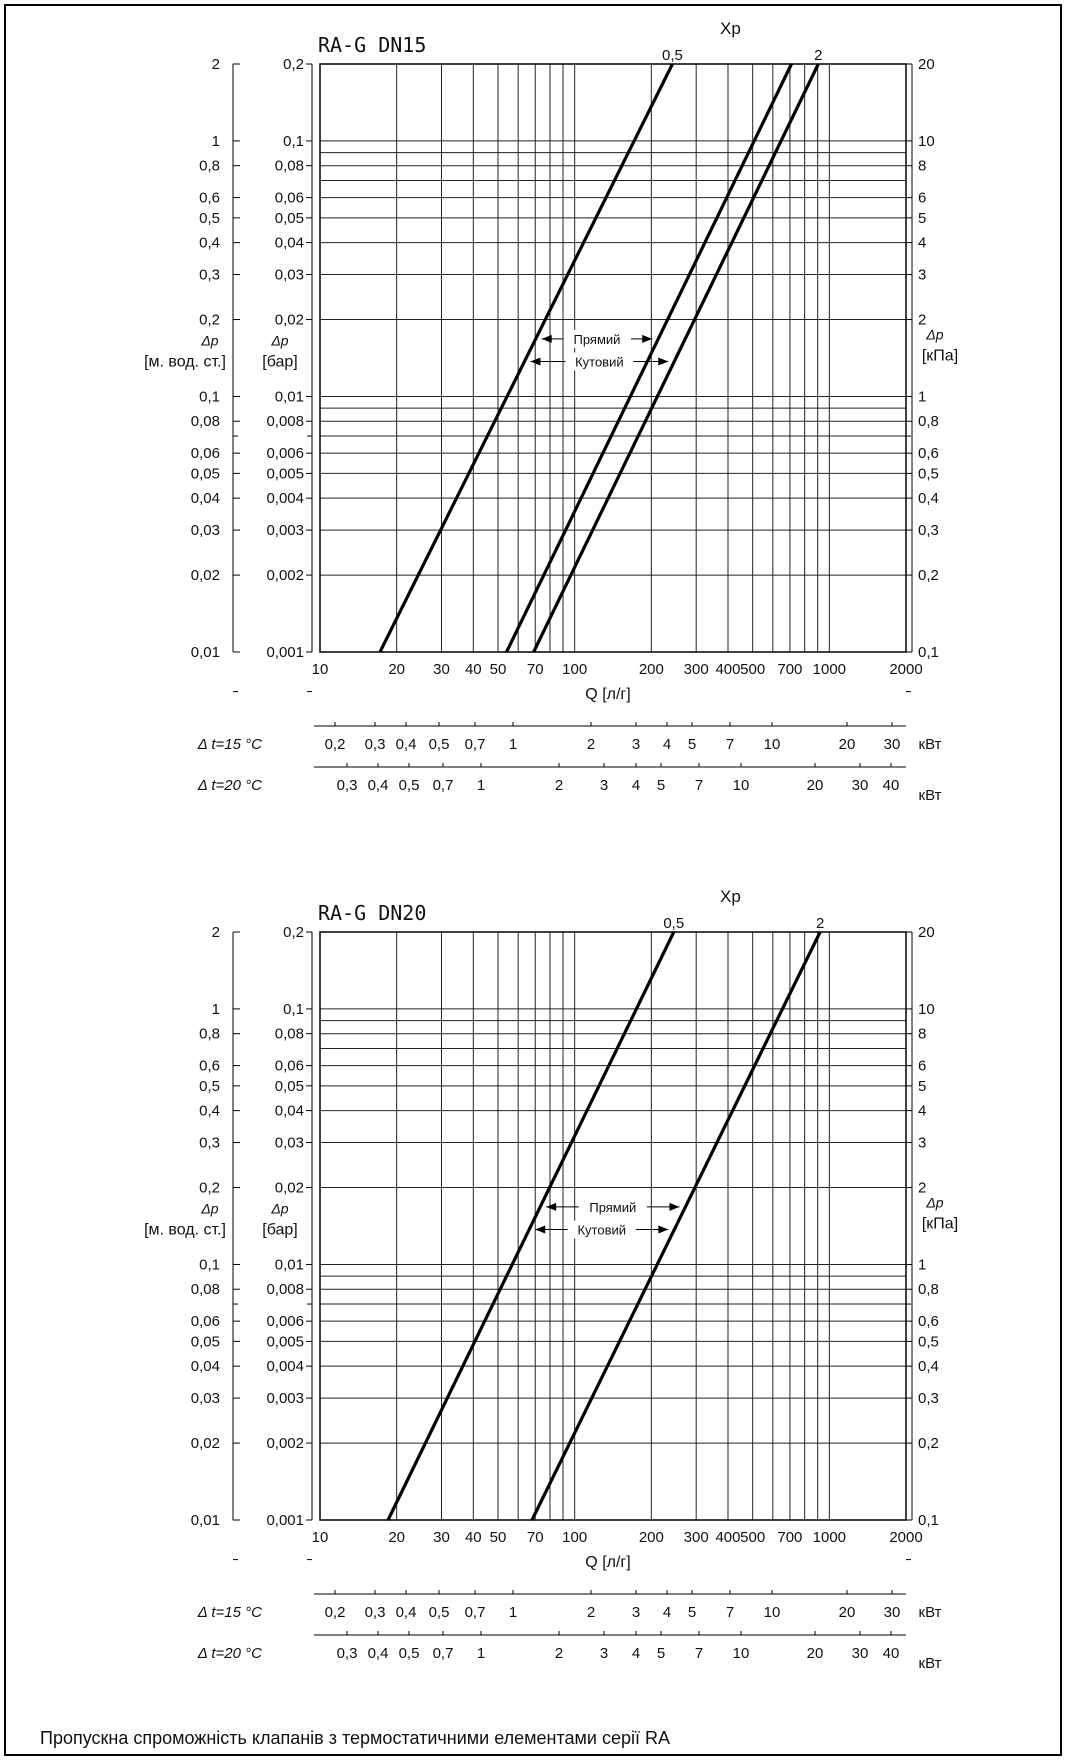 Image resolution: width=1068 pixels, height=1762 pixels. I want to click on y-left-outer-tick-label: 2, so click(216, 932).